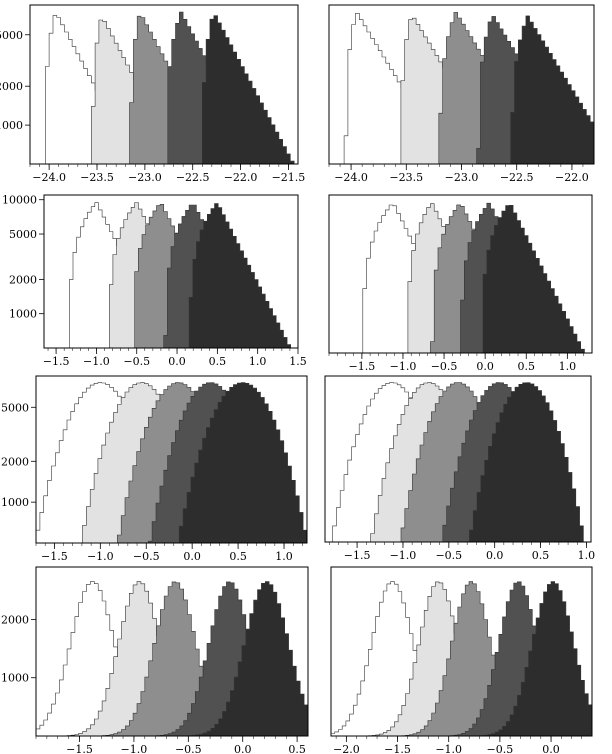  I want to click on chart-panel: −1.5 −1.0 −0.5 0.0 0.5 1000 2000, so click(155, 660).